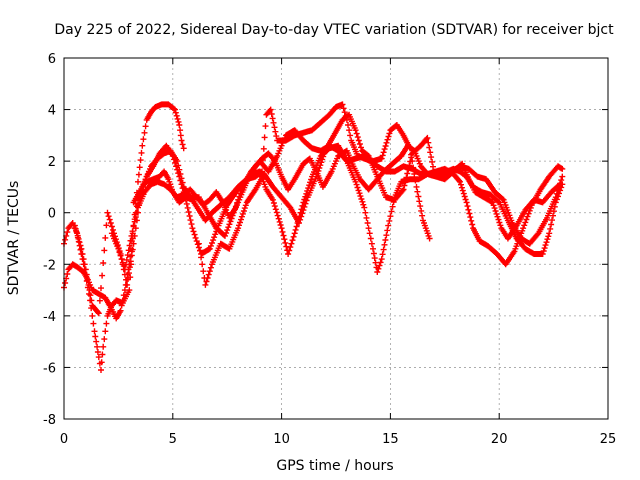 The height and width of the screenshot is (480, 640). What do you see at coordinates (49, 317) in the screenshot?
I see `y-tick-label: -4` at bounding box center [49, 317].